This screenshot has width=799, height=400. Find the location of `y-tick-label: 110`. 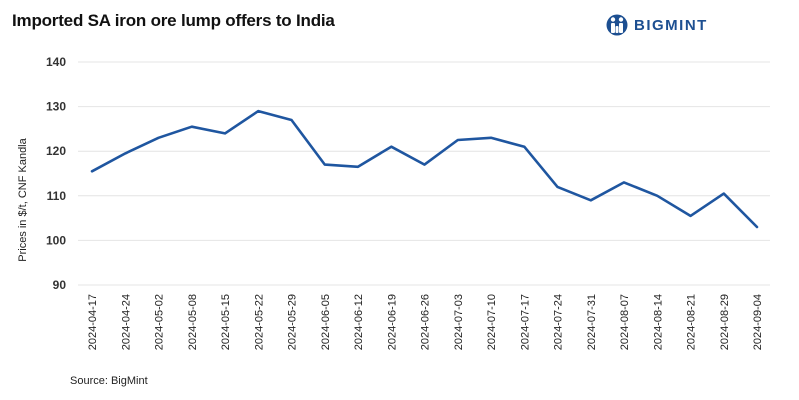

y-tick-label: 110 is located at coordinates (57, 196).